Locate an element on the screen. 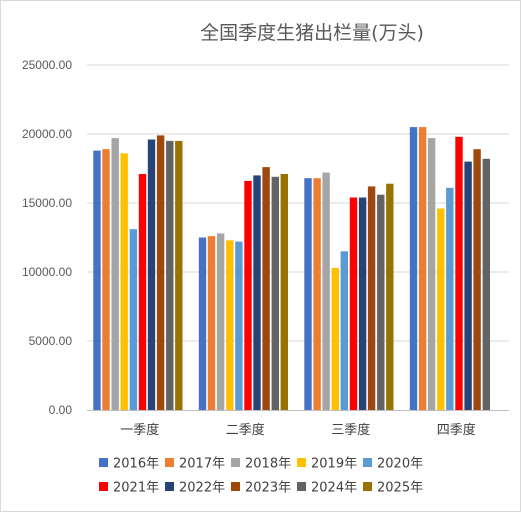  legend-label: 2021年 is located at coordinates (136, 488).